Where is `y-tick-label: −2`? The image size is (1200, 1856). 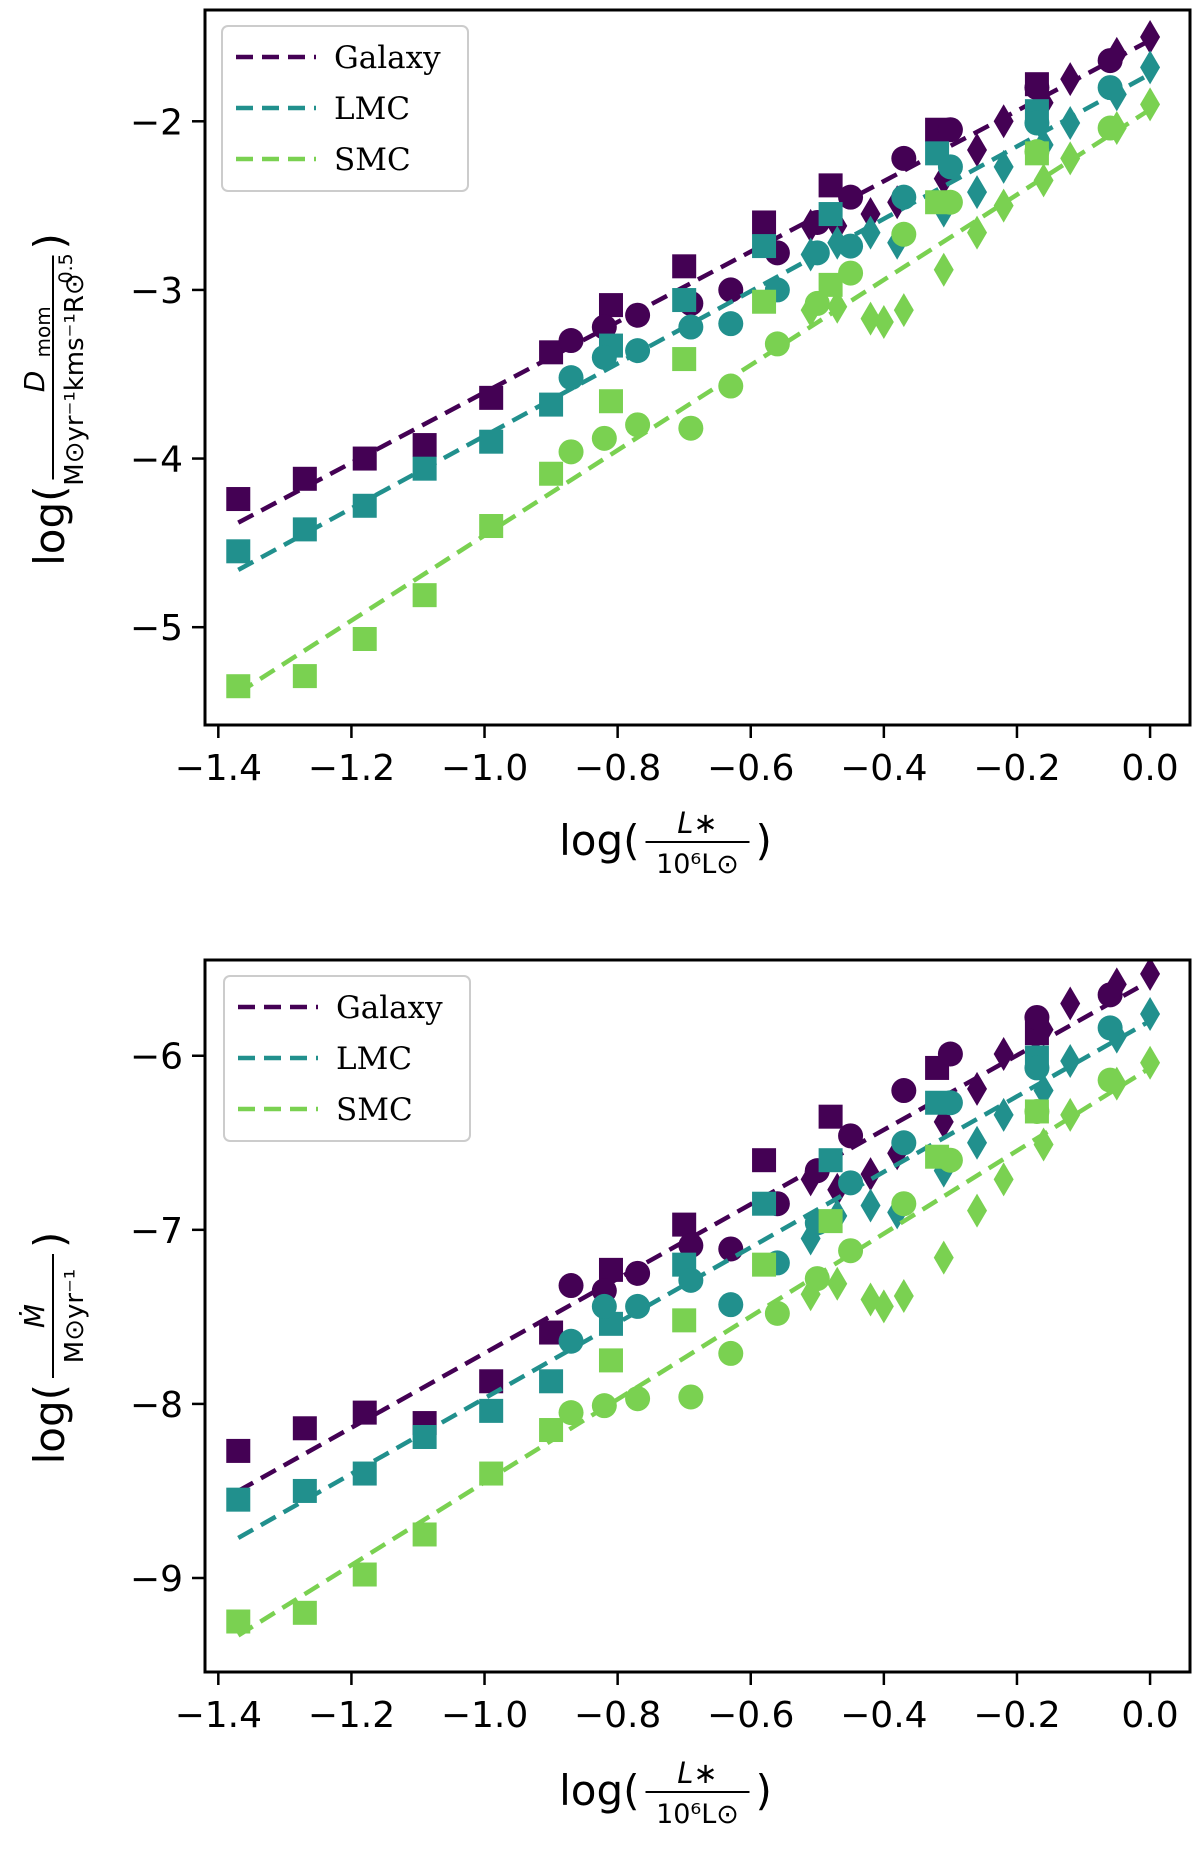
y-tick-label: −2 is located at coordinates (156, 122).